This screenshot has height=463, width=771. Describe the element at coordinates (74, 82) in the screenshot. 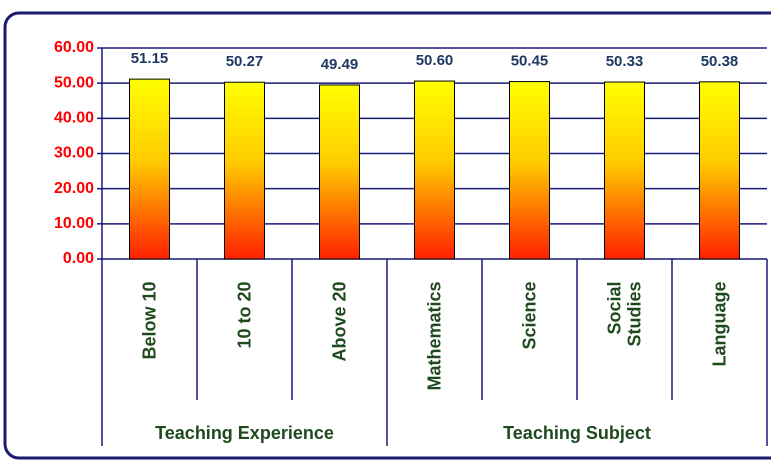

I see `y-tick-label: 50.00` at that location.